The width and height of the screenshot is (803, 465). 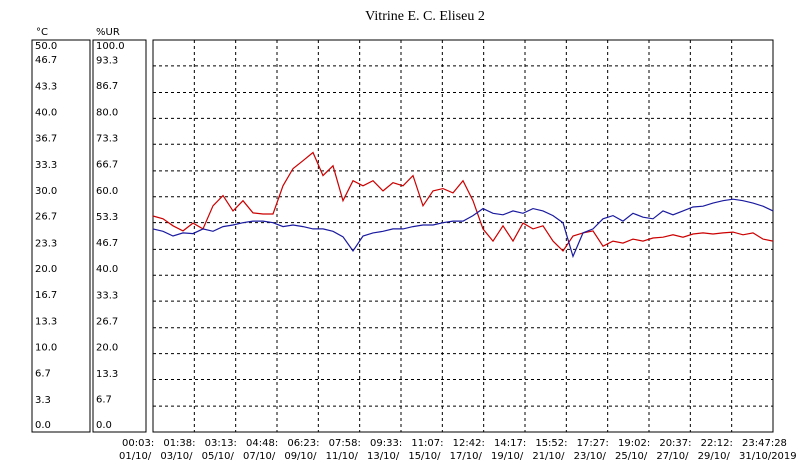 What do you see at coordinates (46, 348) in the screenshot?
I see `y-tick-label: 10.0` at bounding box center [46, 348].